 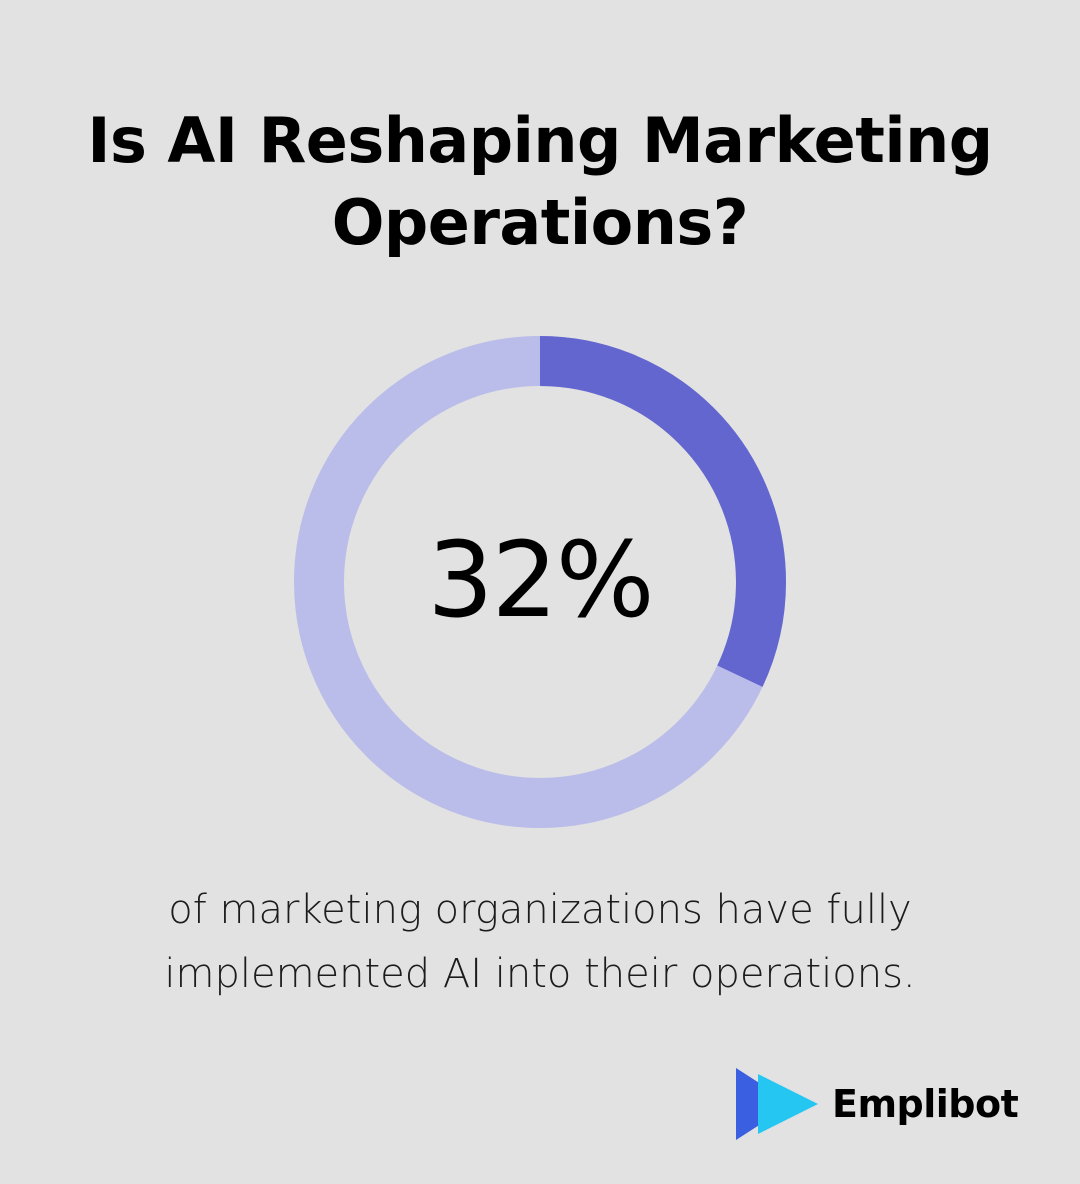 I want to click on page-title: Is AI Reshaping Marketing Operations?, so click(x=540, y=181).